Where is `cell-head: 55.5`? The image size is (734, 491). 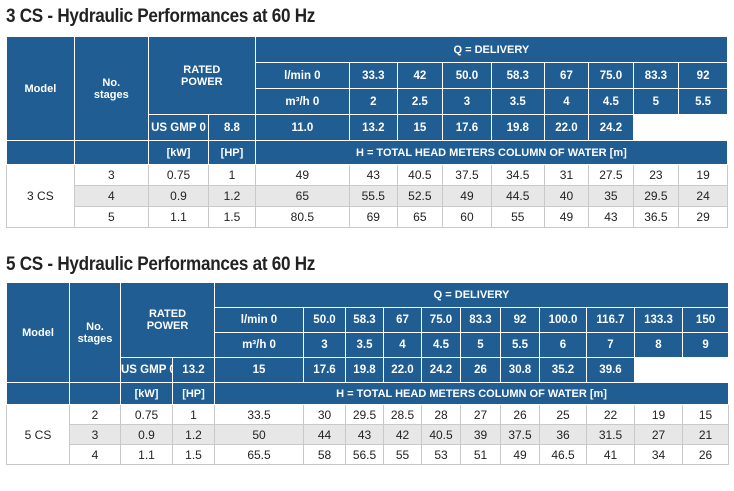 cell-head: 55.5 is located at coordinates (373, 196).